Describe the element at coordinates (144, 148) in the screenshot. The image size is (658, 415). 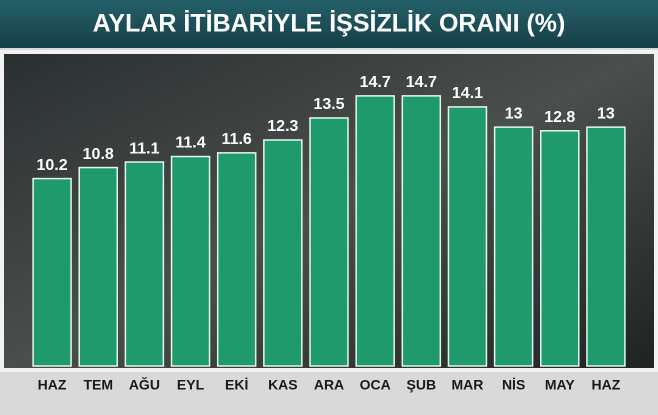
I see `value-label: 11.1` at that location.